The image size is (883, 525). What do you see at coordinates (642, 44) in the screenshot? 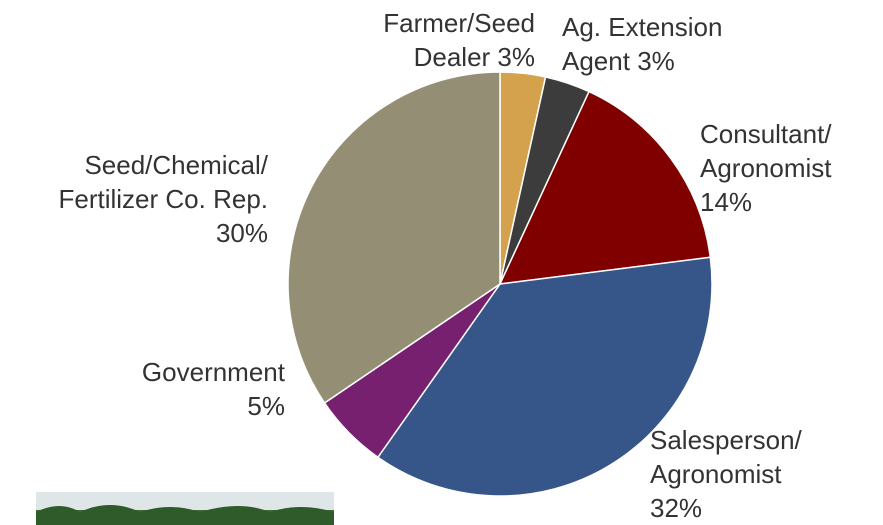
I see `category-label: Ag. Extension Agent` at bounding box center [642, 44].